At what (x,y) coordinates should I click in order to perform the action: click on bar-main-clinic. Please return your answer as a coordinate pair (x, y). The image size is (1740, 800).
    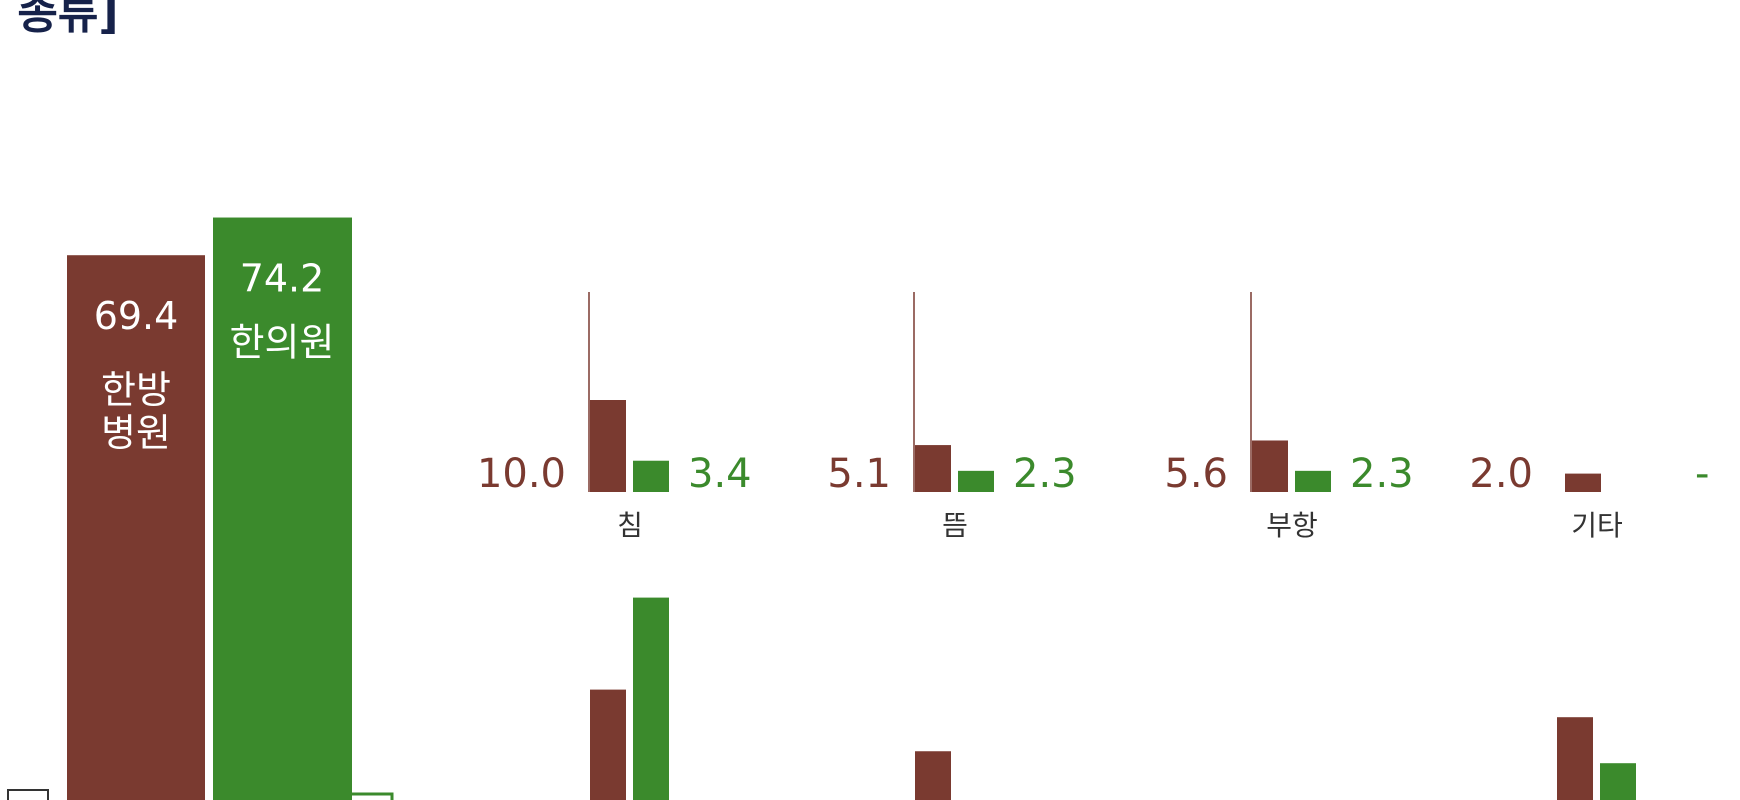
    Looking at the image, I should click on (282, 508).